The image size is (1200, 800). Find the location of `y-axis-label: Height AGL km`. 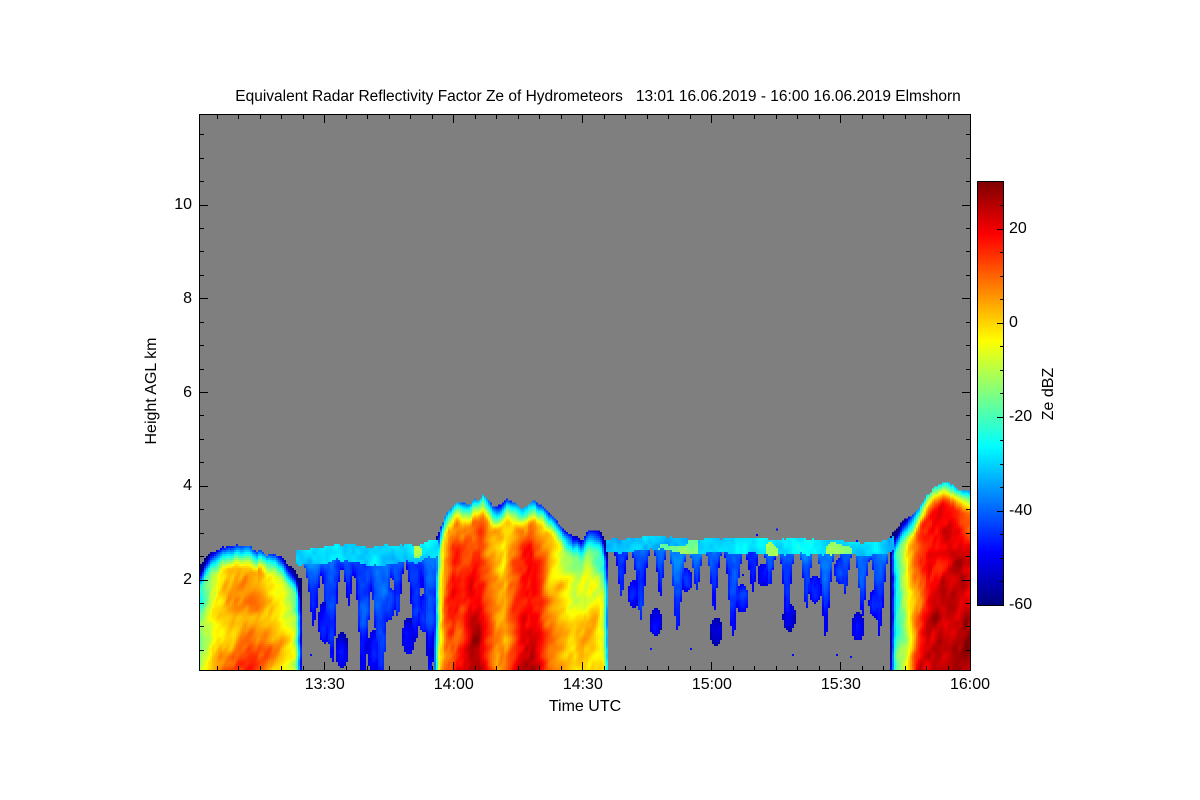

y-axis-label: Height AGL km is located at coordinates (151, 391).